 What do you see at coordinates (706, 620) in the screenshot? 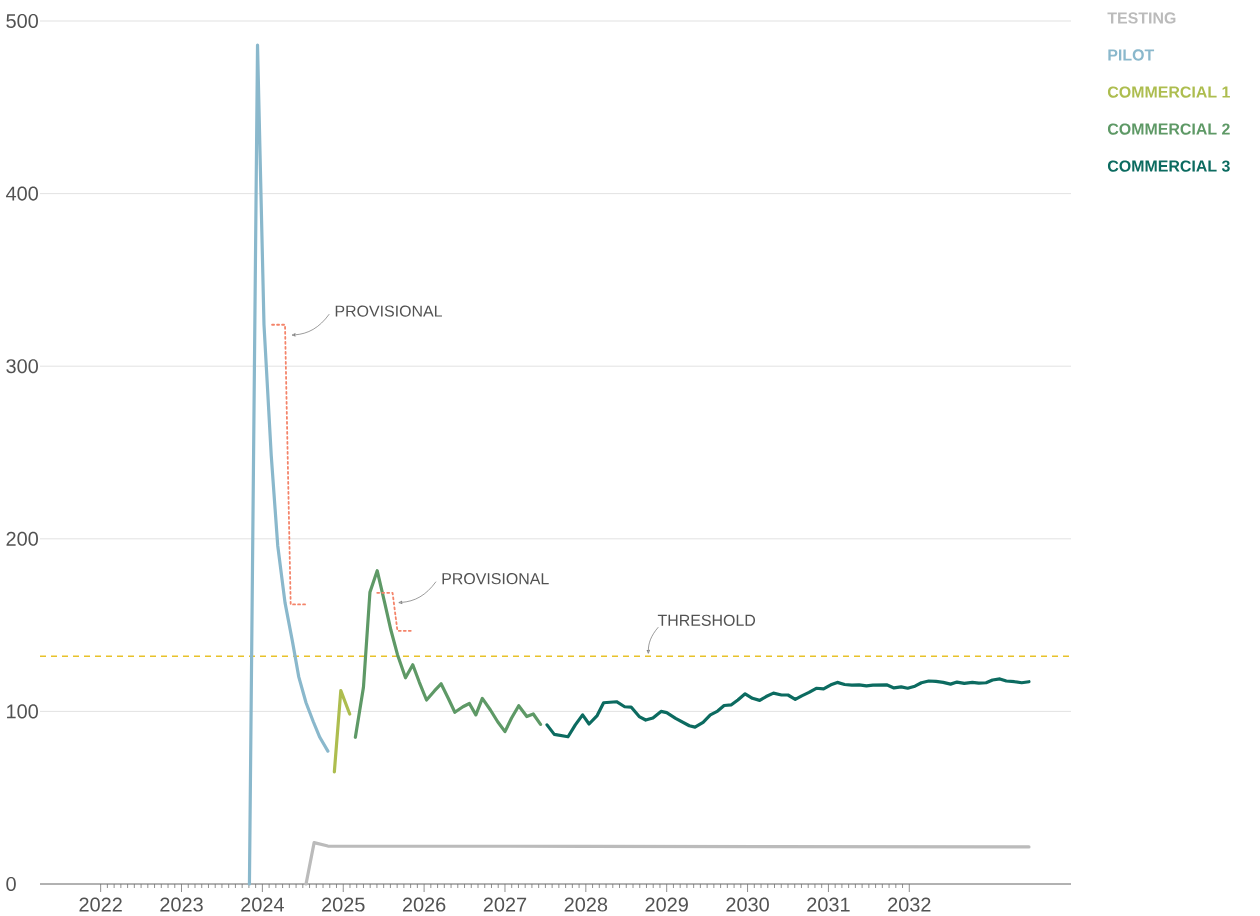
I see `ref-line-label: THRESHOLD` at bounding box center [706, 620].